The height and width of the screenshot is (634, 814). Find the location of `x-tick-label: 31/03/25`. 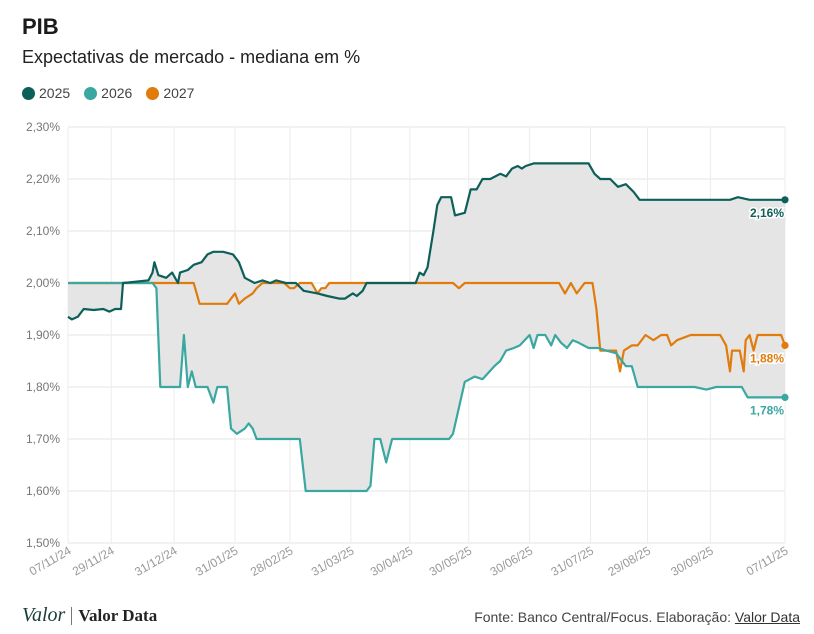

x-tick-label: 31/03/25 is located at coordinates (333, 561).